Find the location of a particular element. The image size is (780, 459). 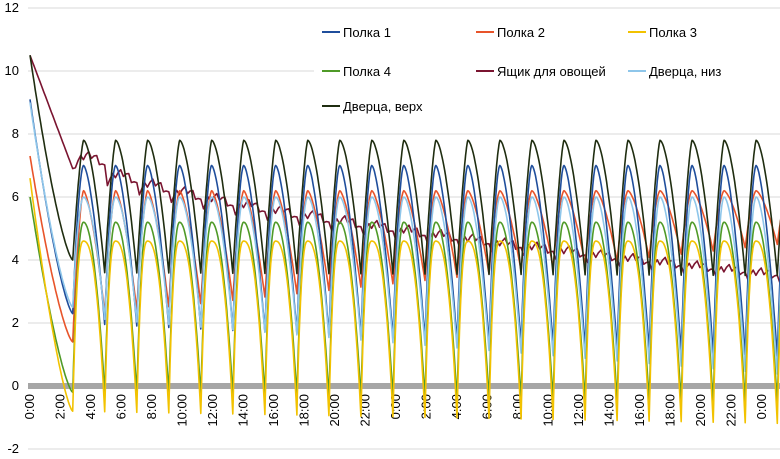

y-tick-label: 6 is located at coordinates (15, 196).